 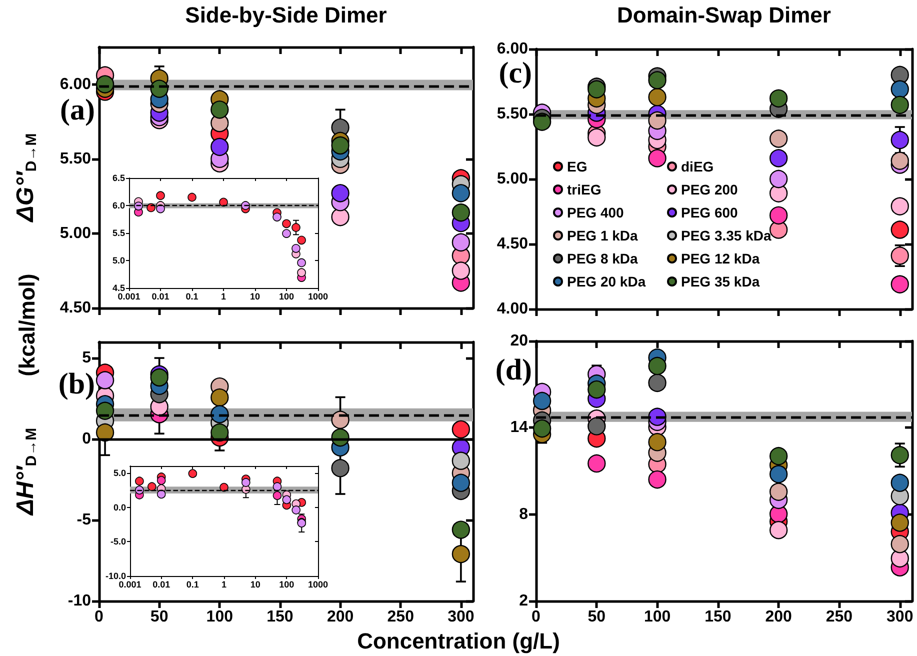 What do you see at coordinates (720, 258) in the screenshot?
I see `legend-label: PEG 12 kDa` at bounding box center [720, 258].